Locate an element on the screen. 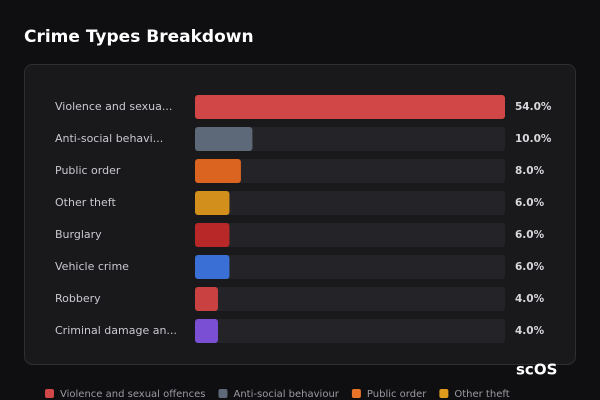 The height and width of the screenshot is (400, 600). watermark: scOS is located at coordinates (536, 370).